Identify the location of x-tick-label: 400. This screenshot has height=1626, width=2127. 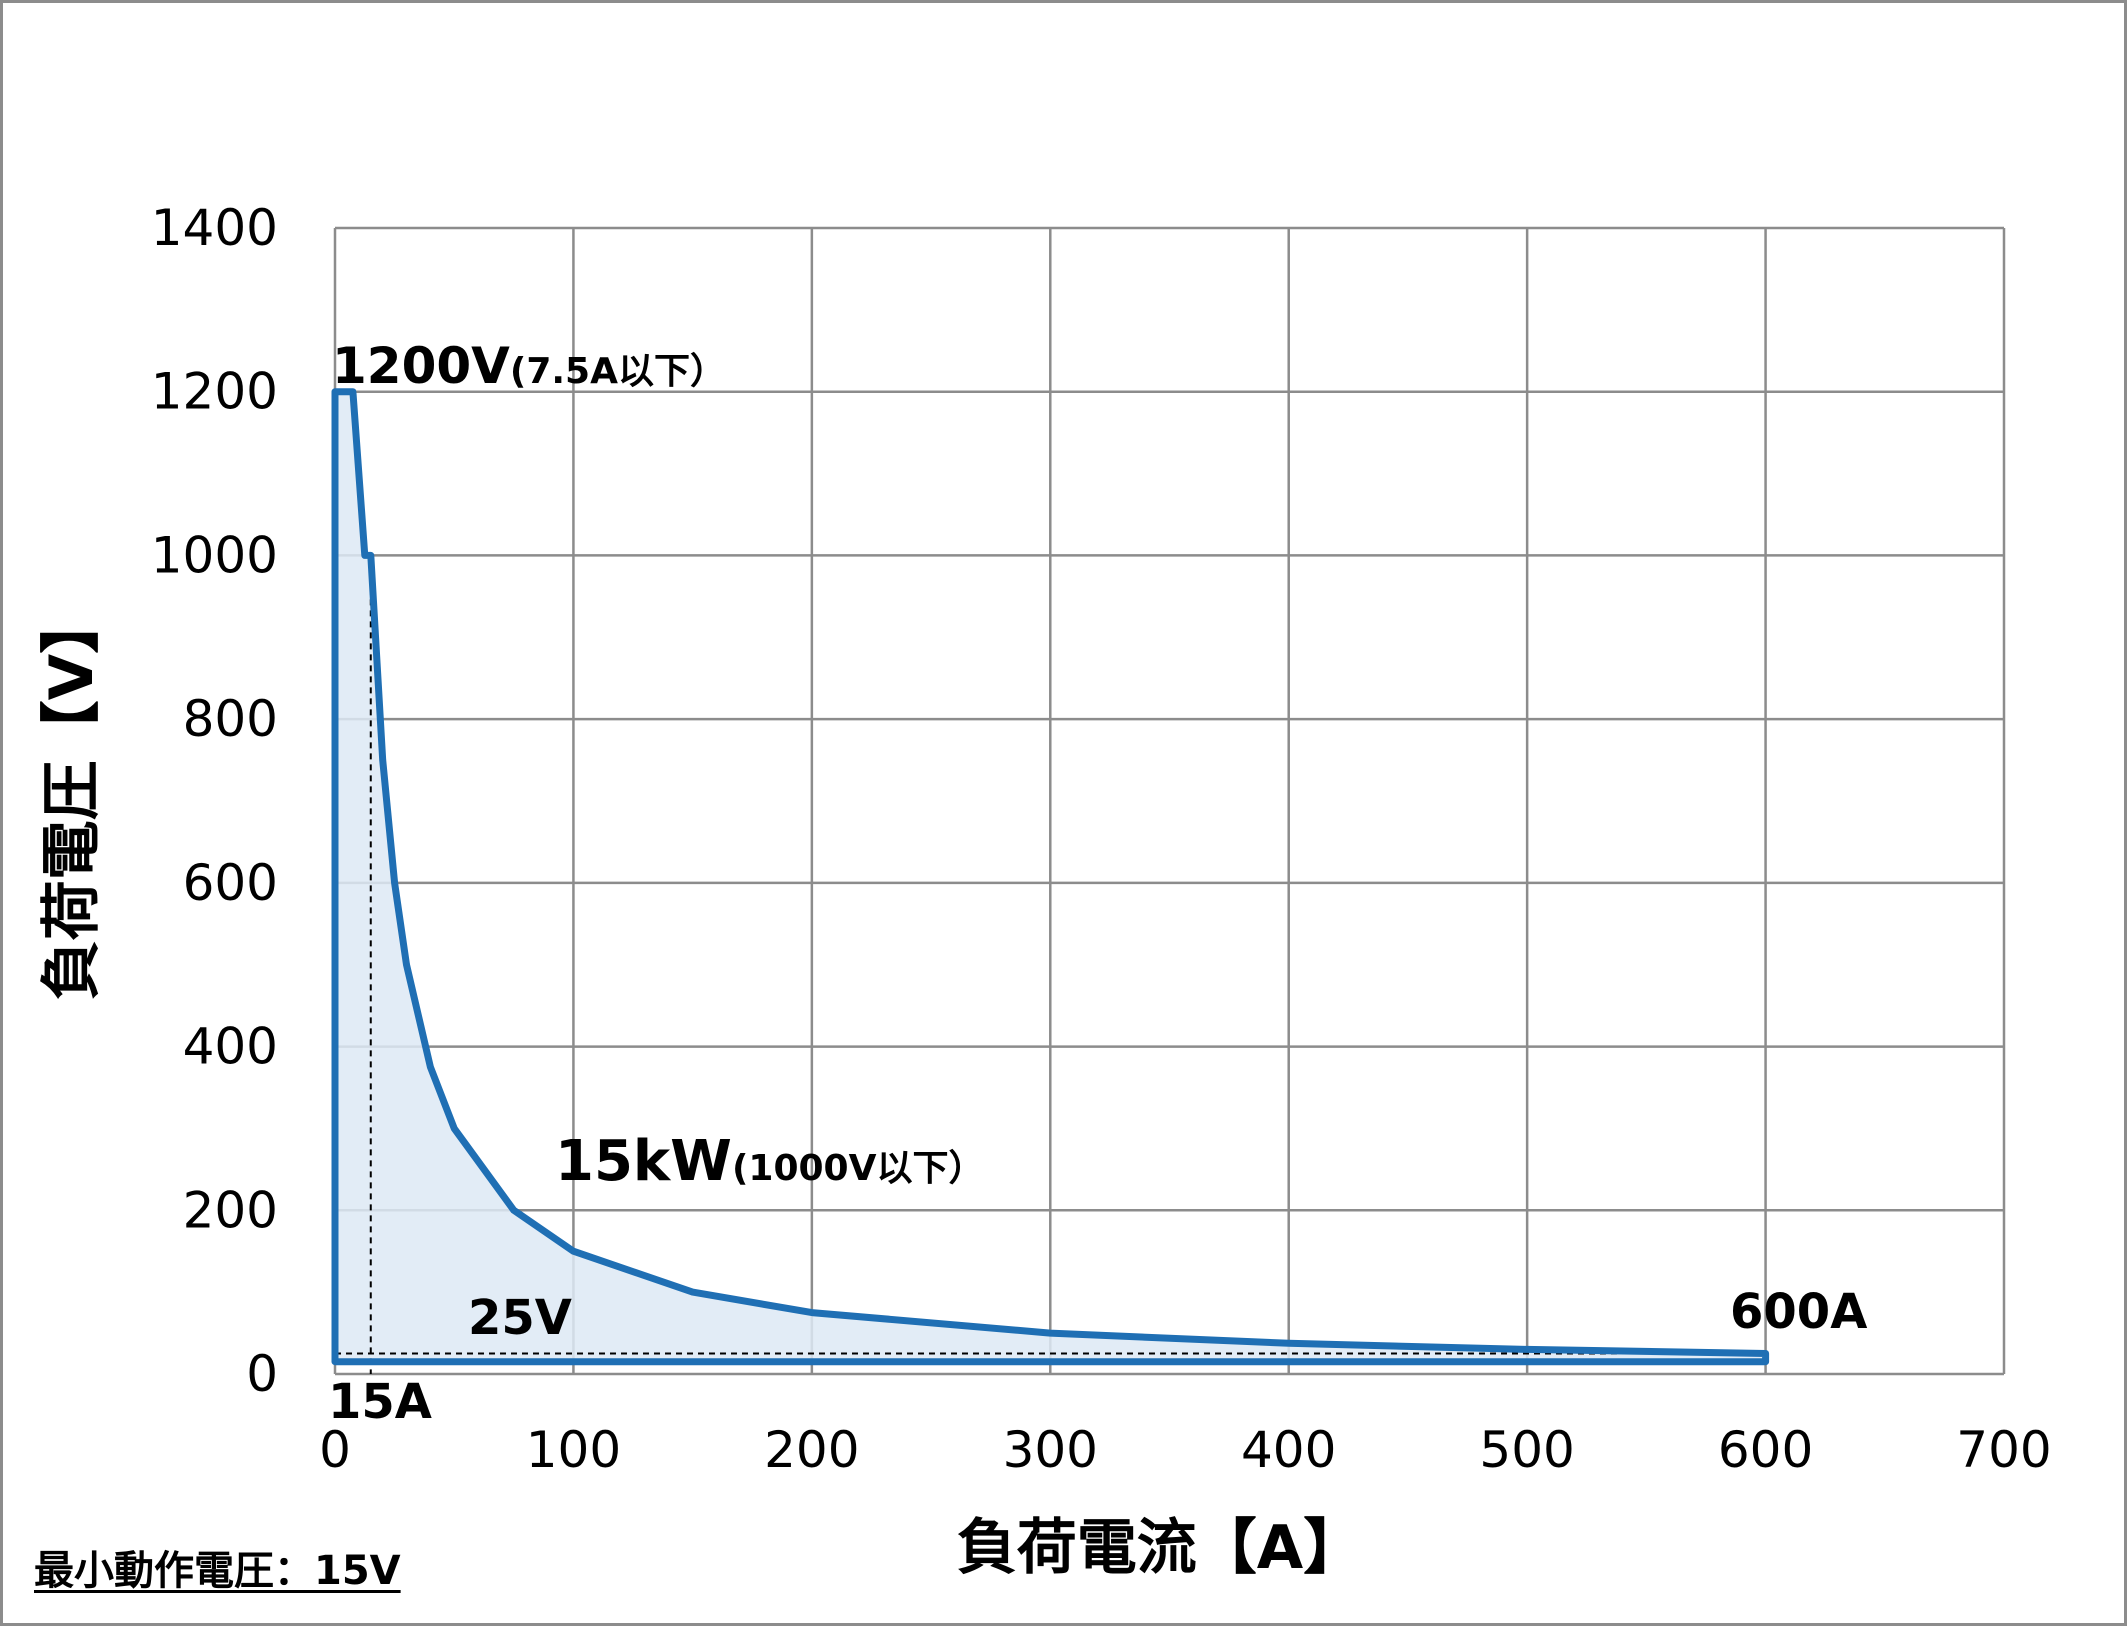
(1288, 1450).